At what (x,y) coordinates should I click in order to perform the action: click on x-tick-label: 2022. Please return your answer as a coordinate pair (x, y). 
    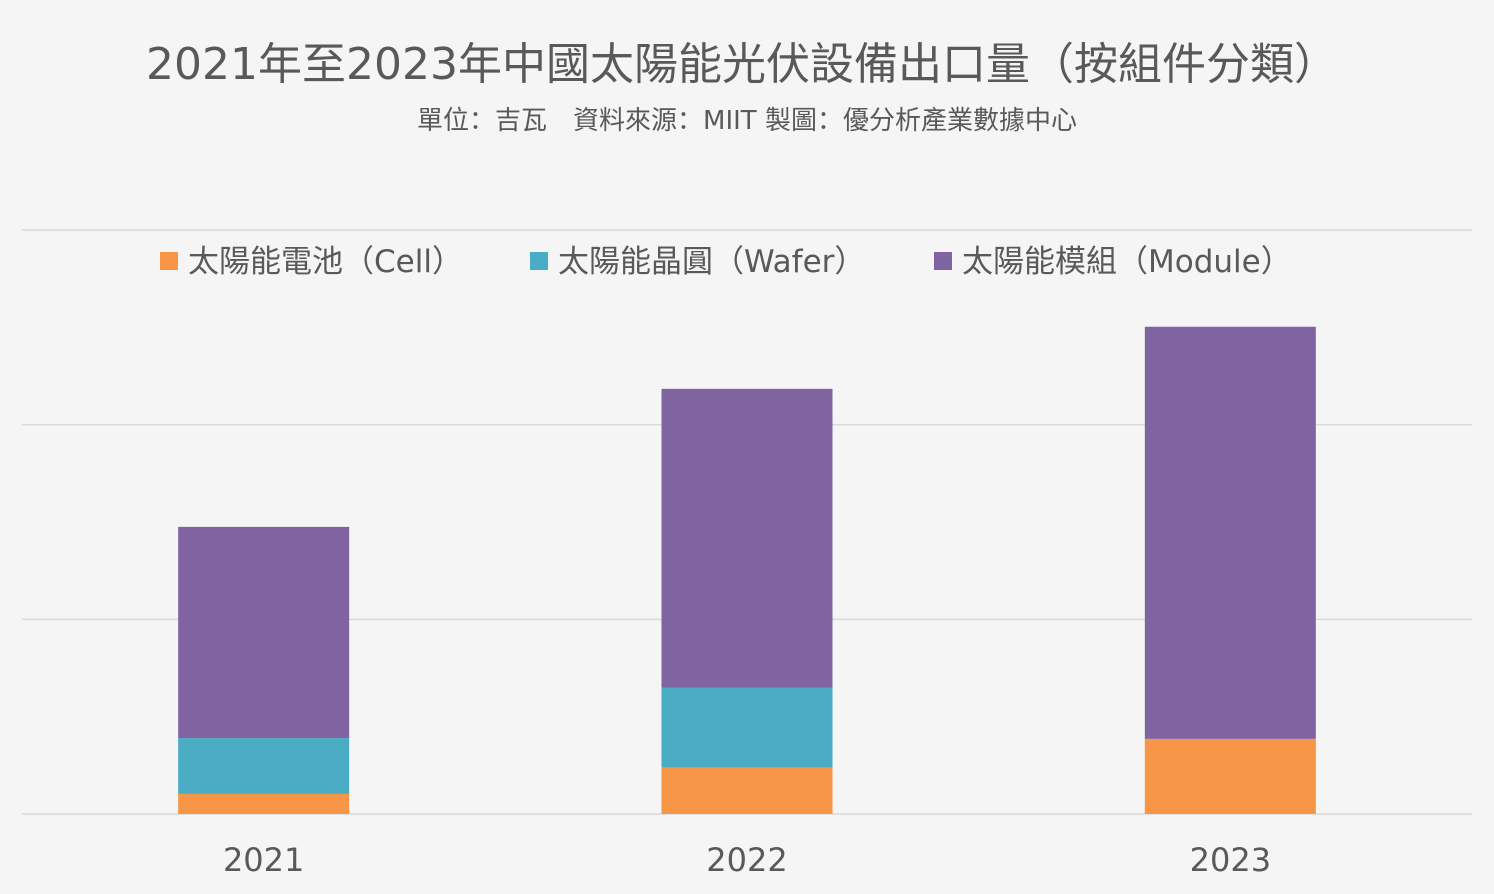
    Looking at the image, I should click on (746, 860).